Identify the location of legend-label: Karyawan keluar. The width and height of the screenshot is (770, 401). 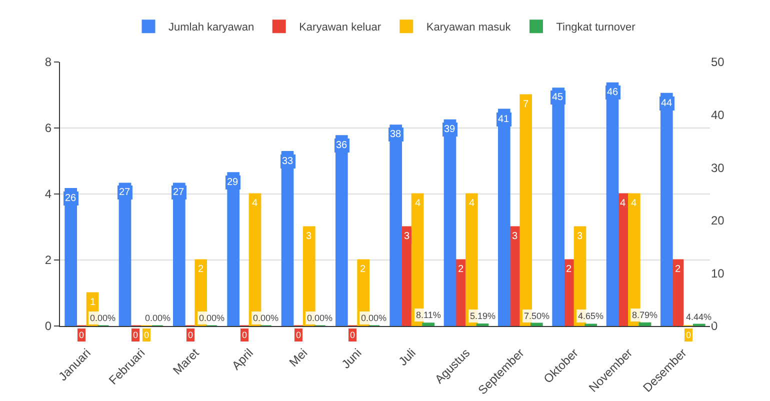
(340, 28).